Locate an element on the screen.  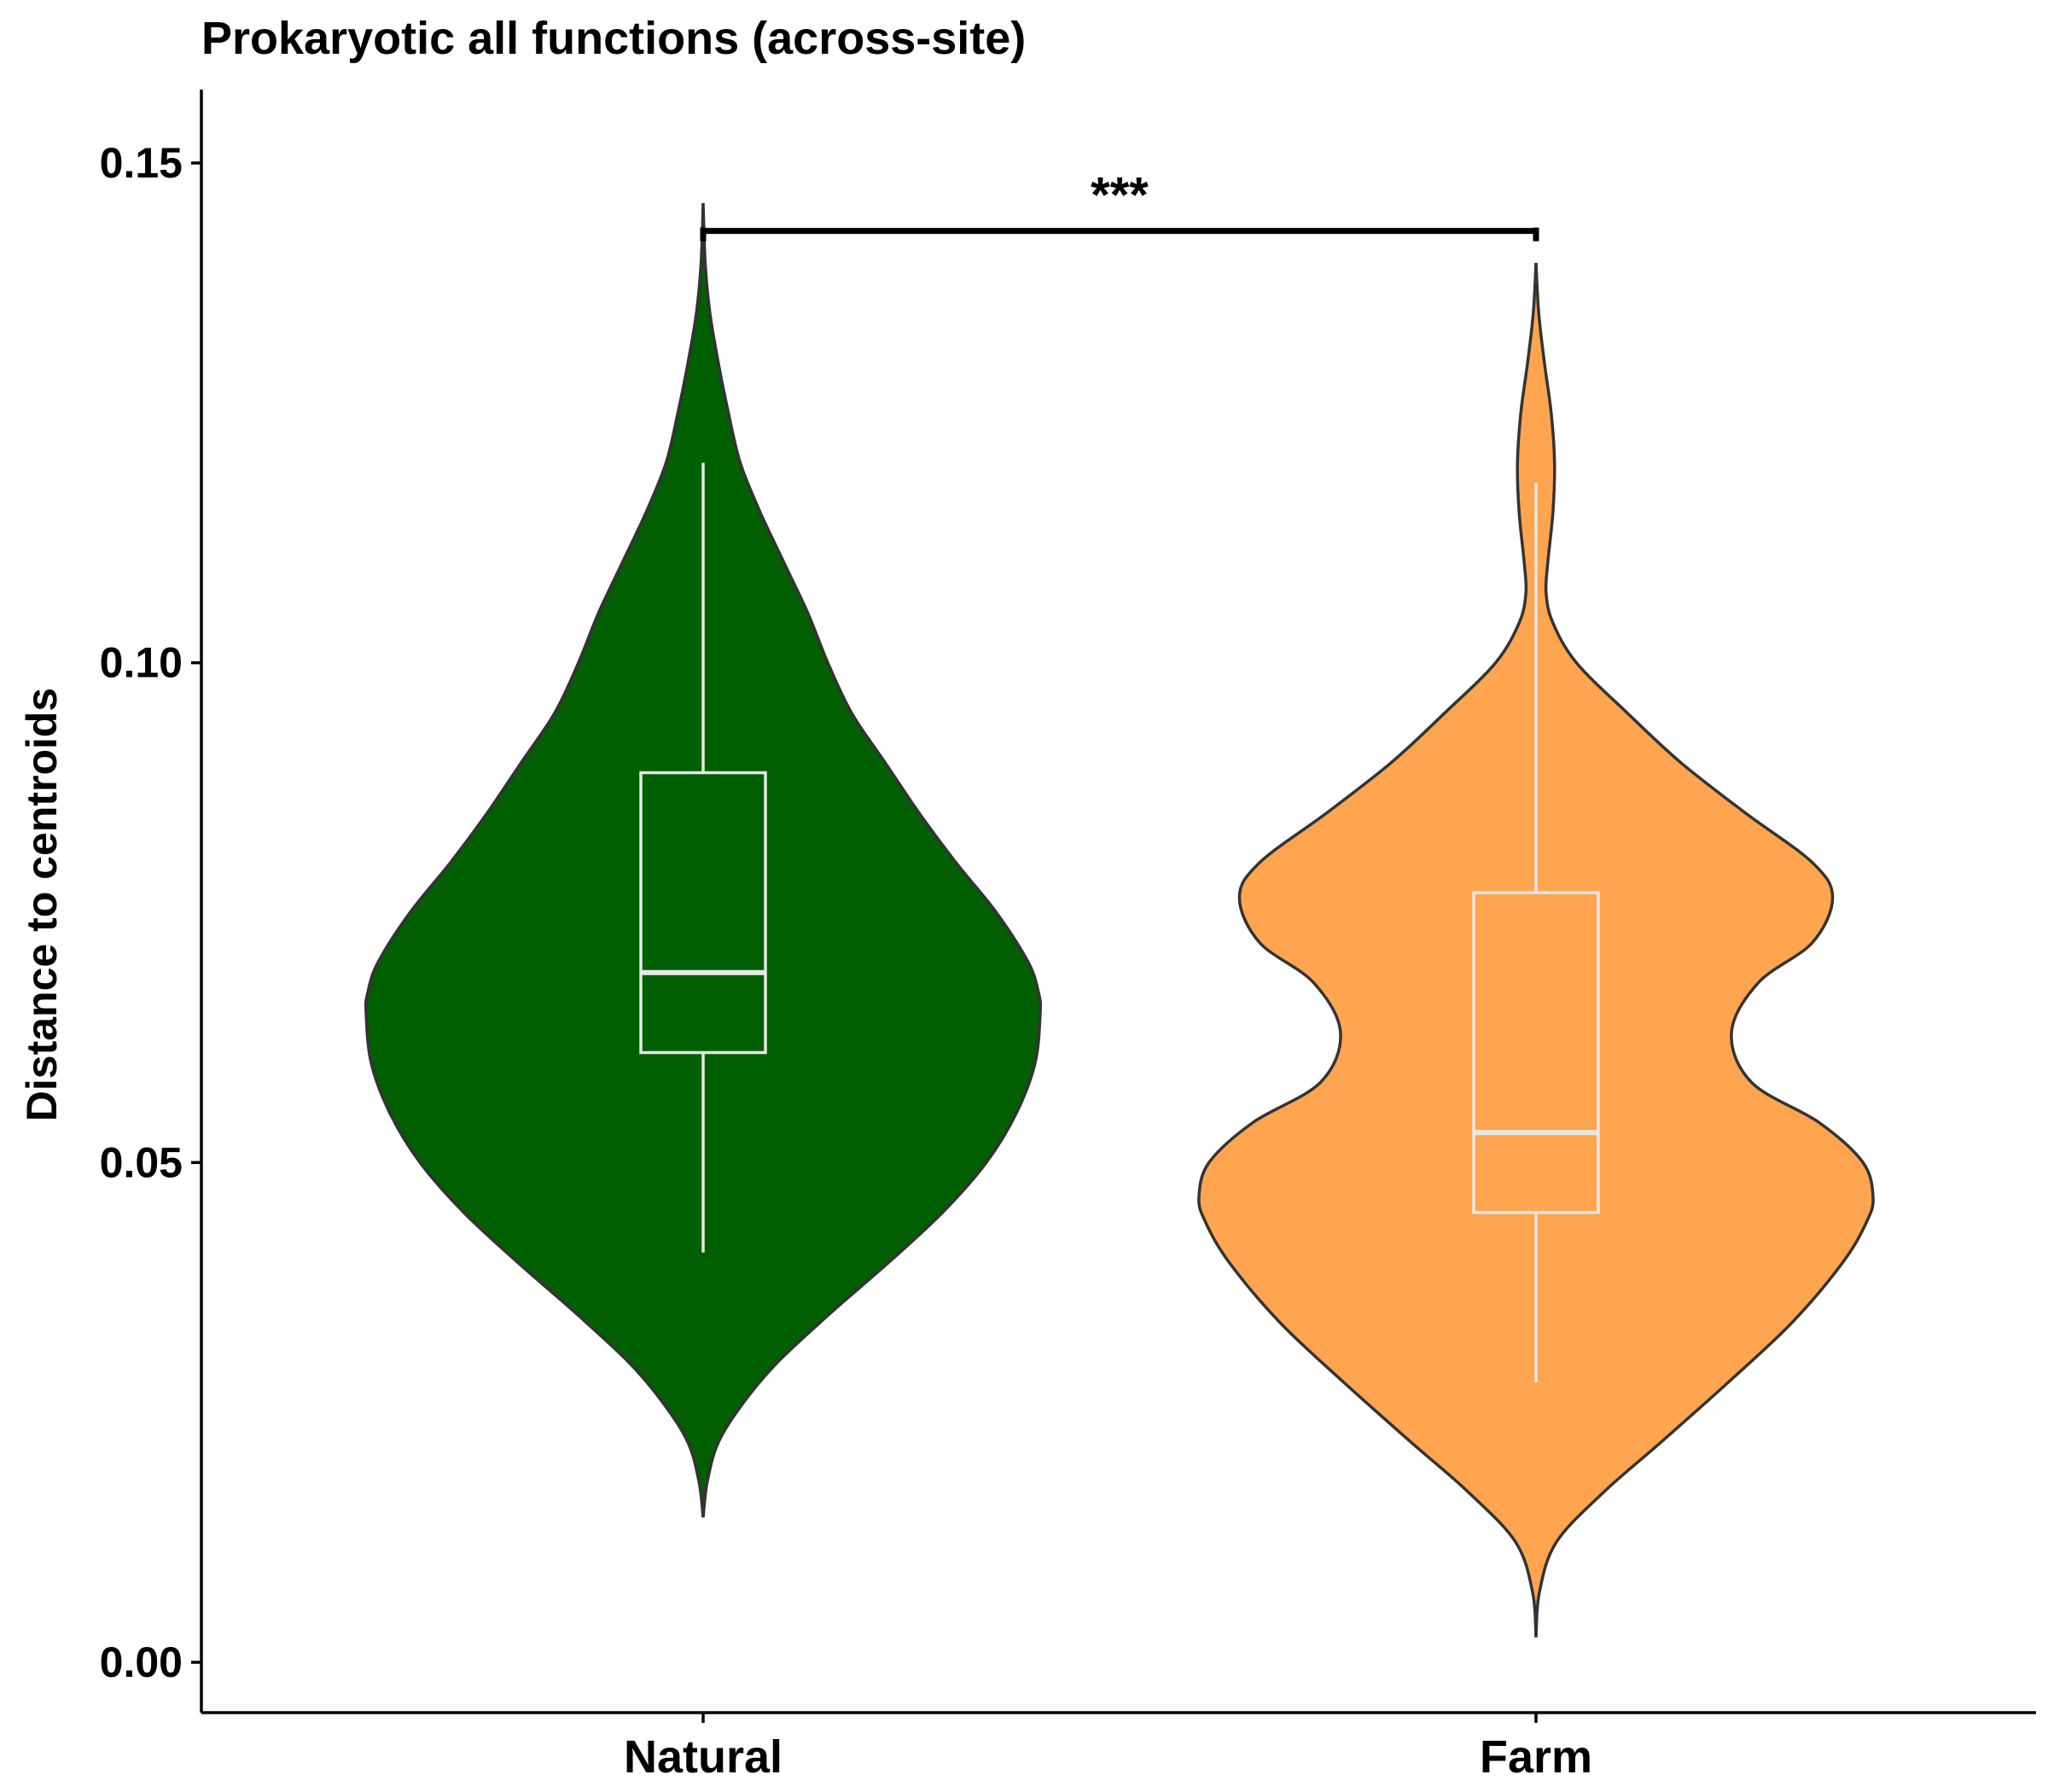
box-natural is located at coordinates (703, 913).